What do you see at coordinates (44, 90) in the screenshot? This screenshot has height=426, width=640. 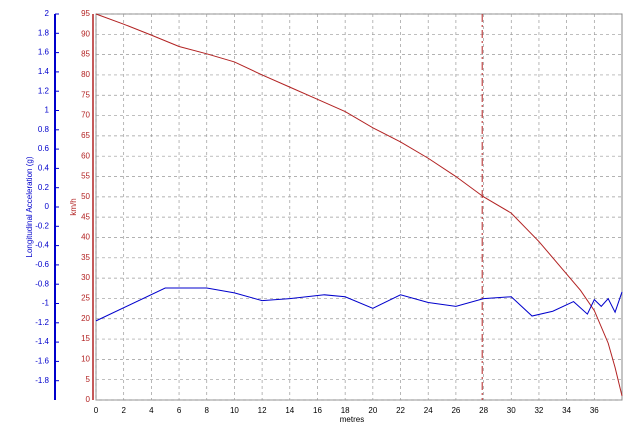 I see `y-tick-label: 1.2` at bounding box center [44, 90].